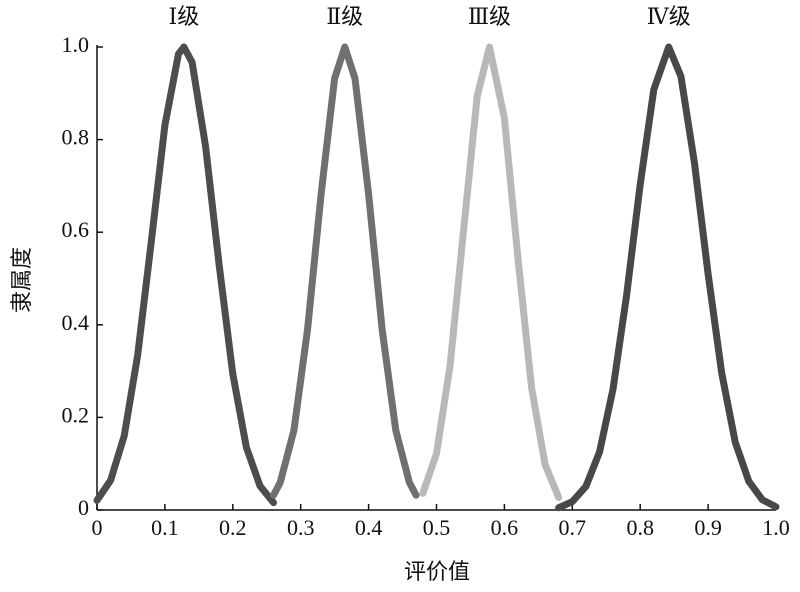  What do you see at coordinates (76, 322) in the screenshot?
I see `y-tick-label: 0.4` at bounding box center [76, 322].